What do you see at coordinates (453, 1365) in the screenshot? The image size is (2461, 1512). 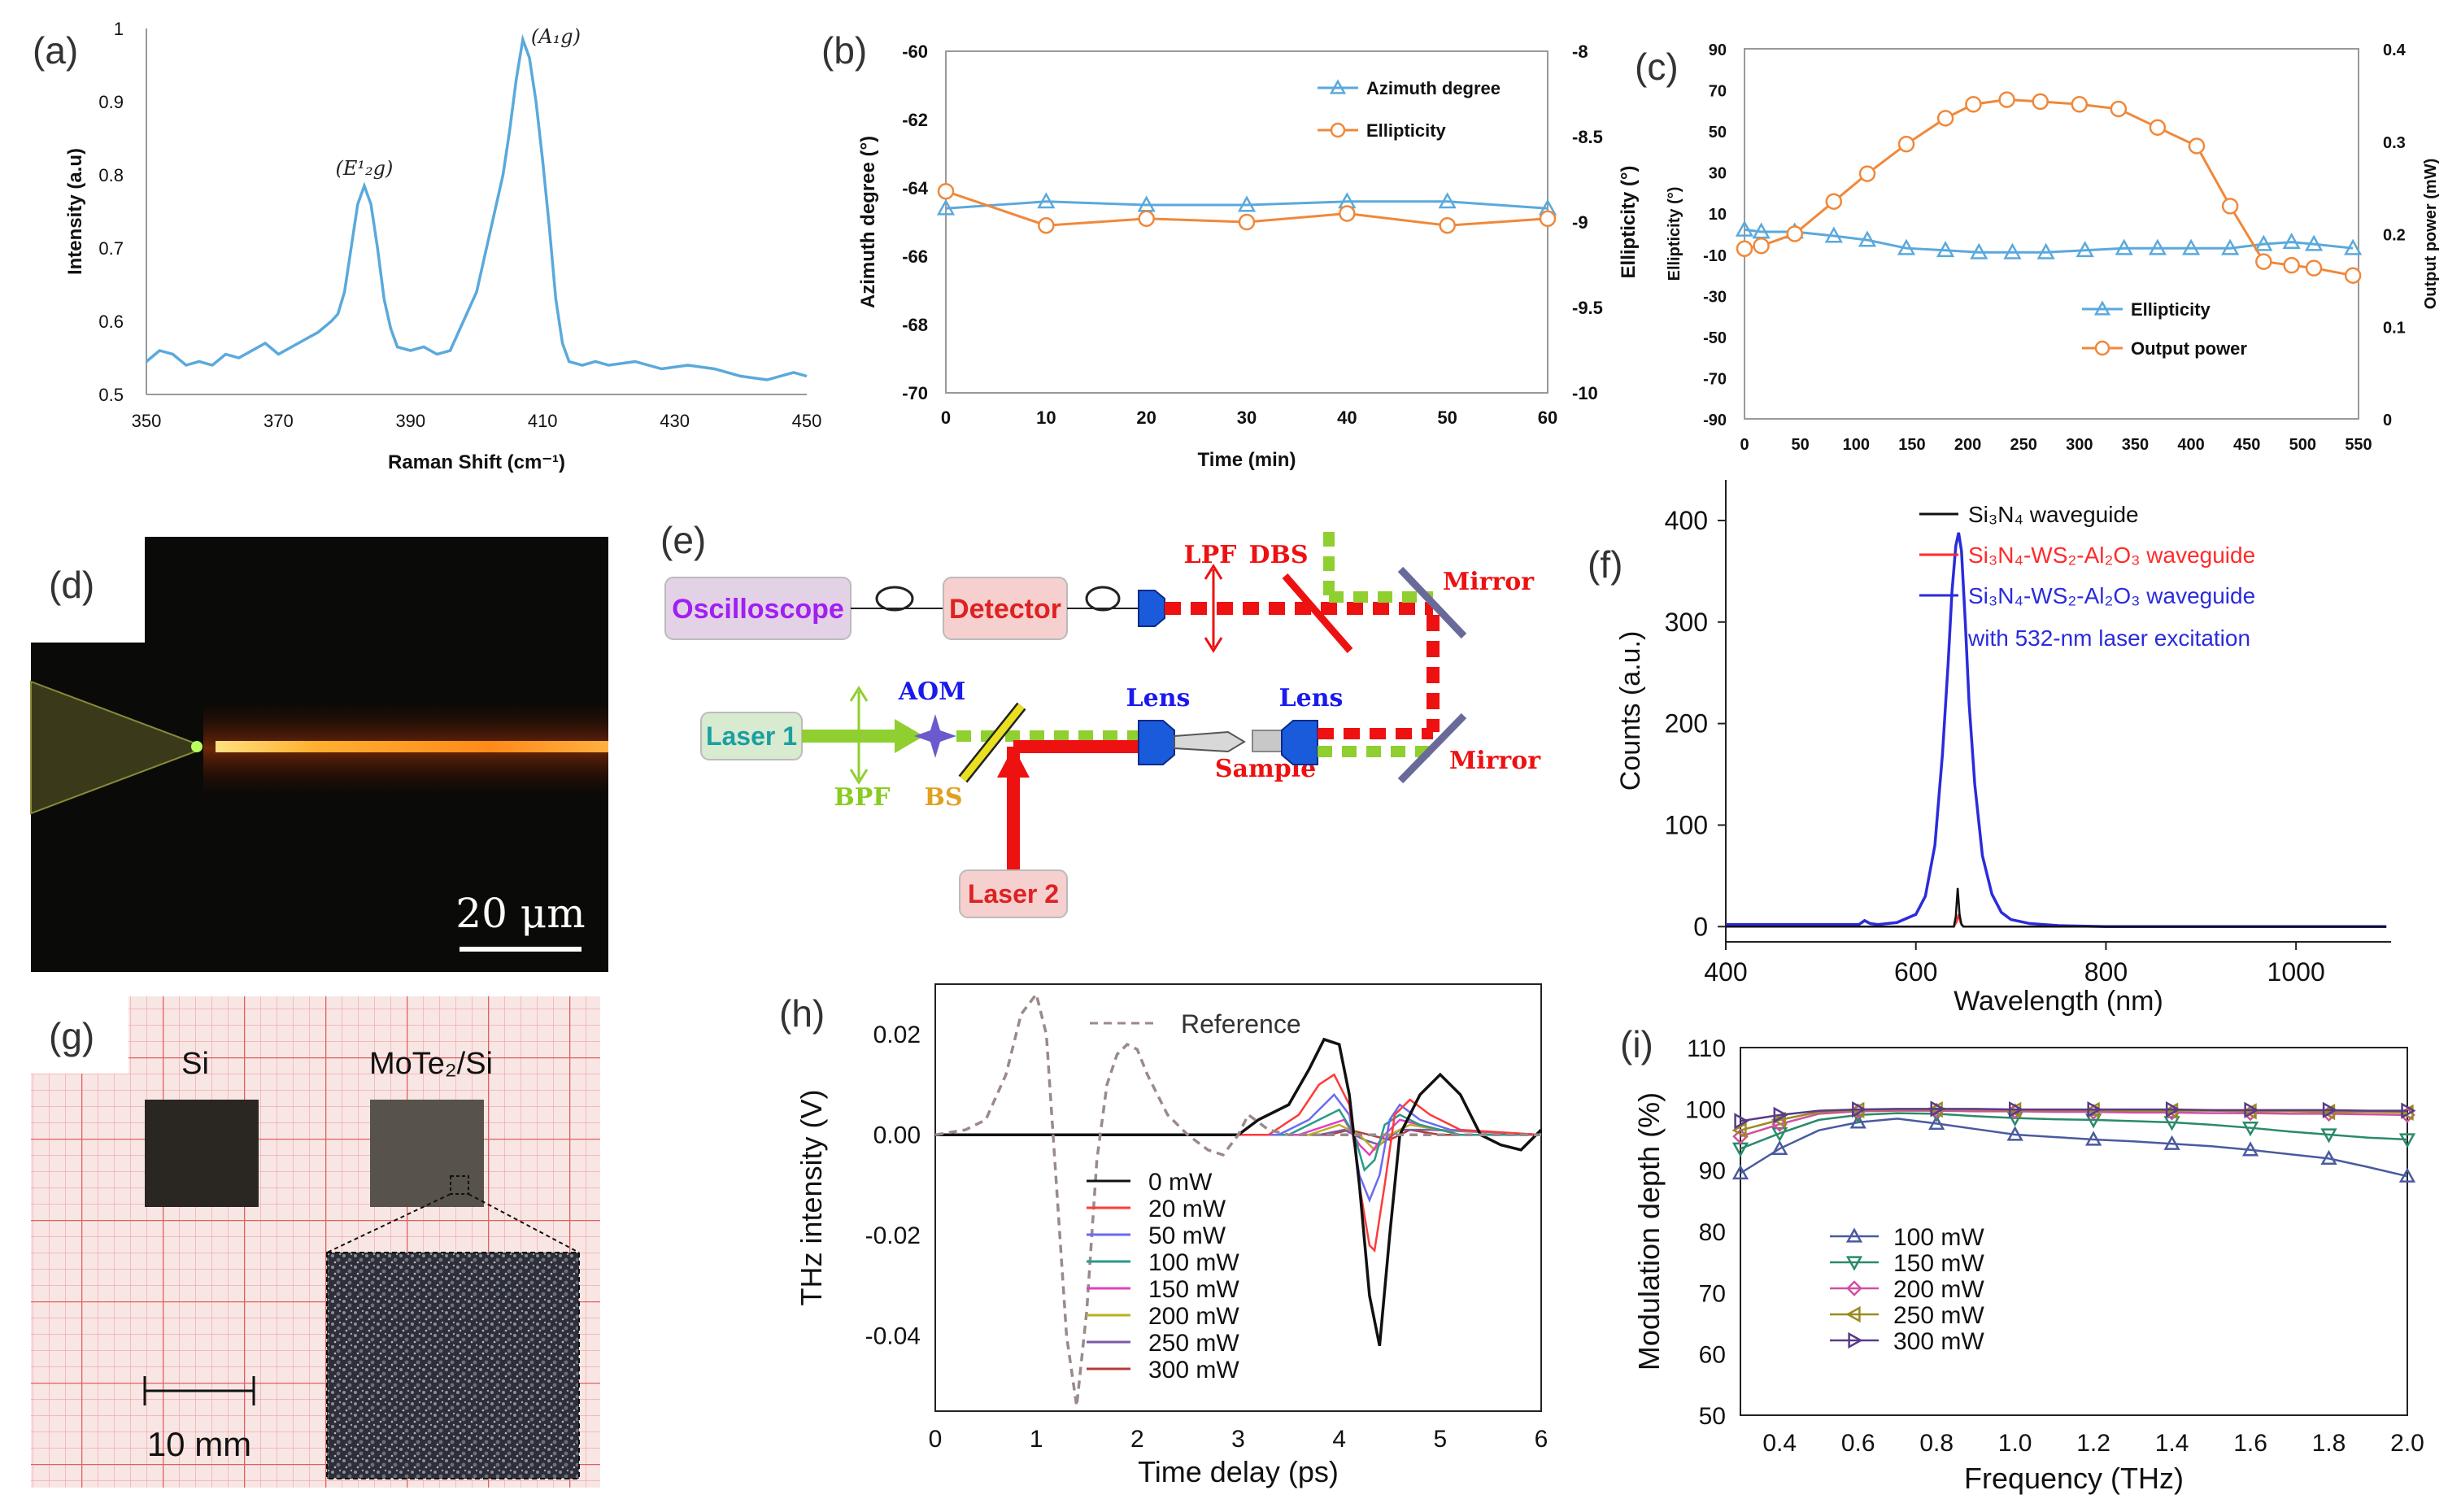 I see `zoom-inset` at bounding box center [453, 1365].